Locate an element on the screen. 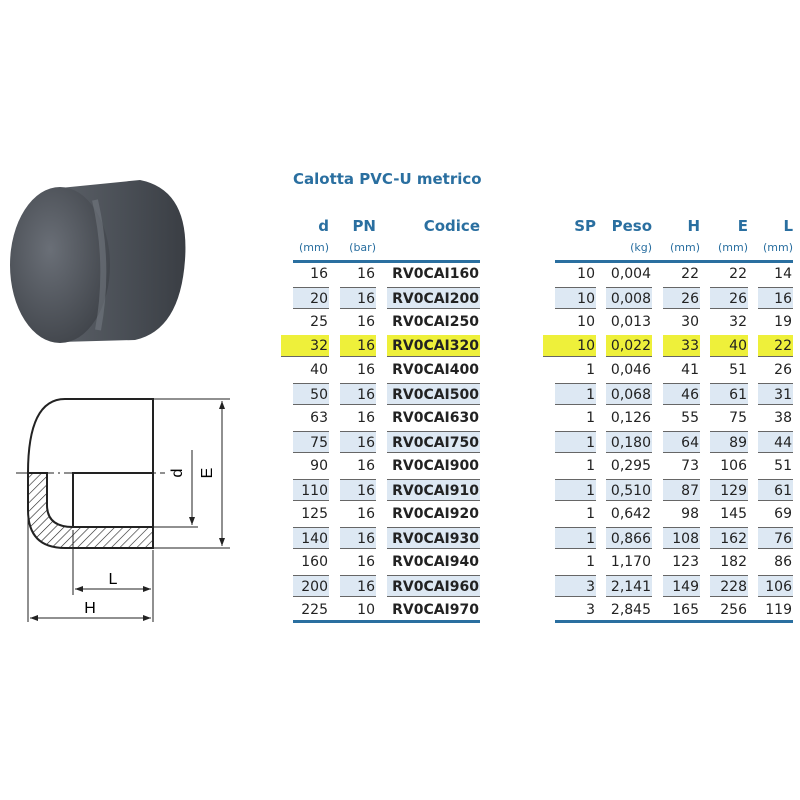 The image size is (800, 800). table-cell: 228 is located at coordinates (729, 586).